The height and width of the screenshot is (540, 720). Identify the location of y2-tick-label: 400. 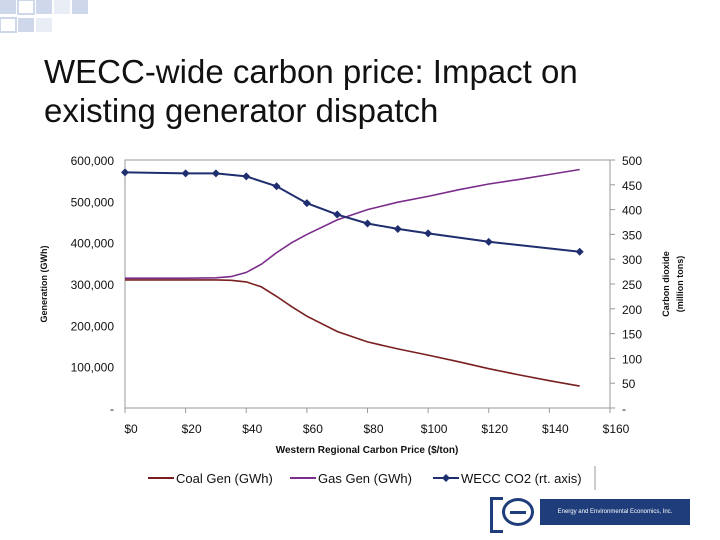
(632, 211).